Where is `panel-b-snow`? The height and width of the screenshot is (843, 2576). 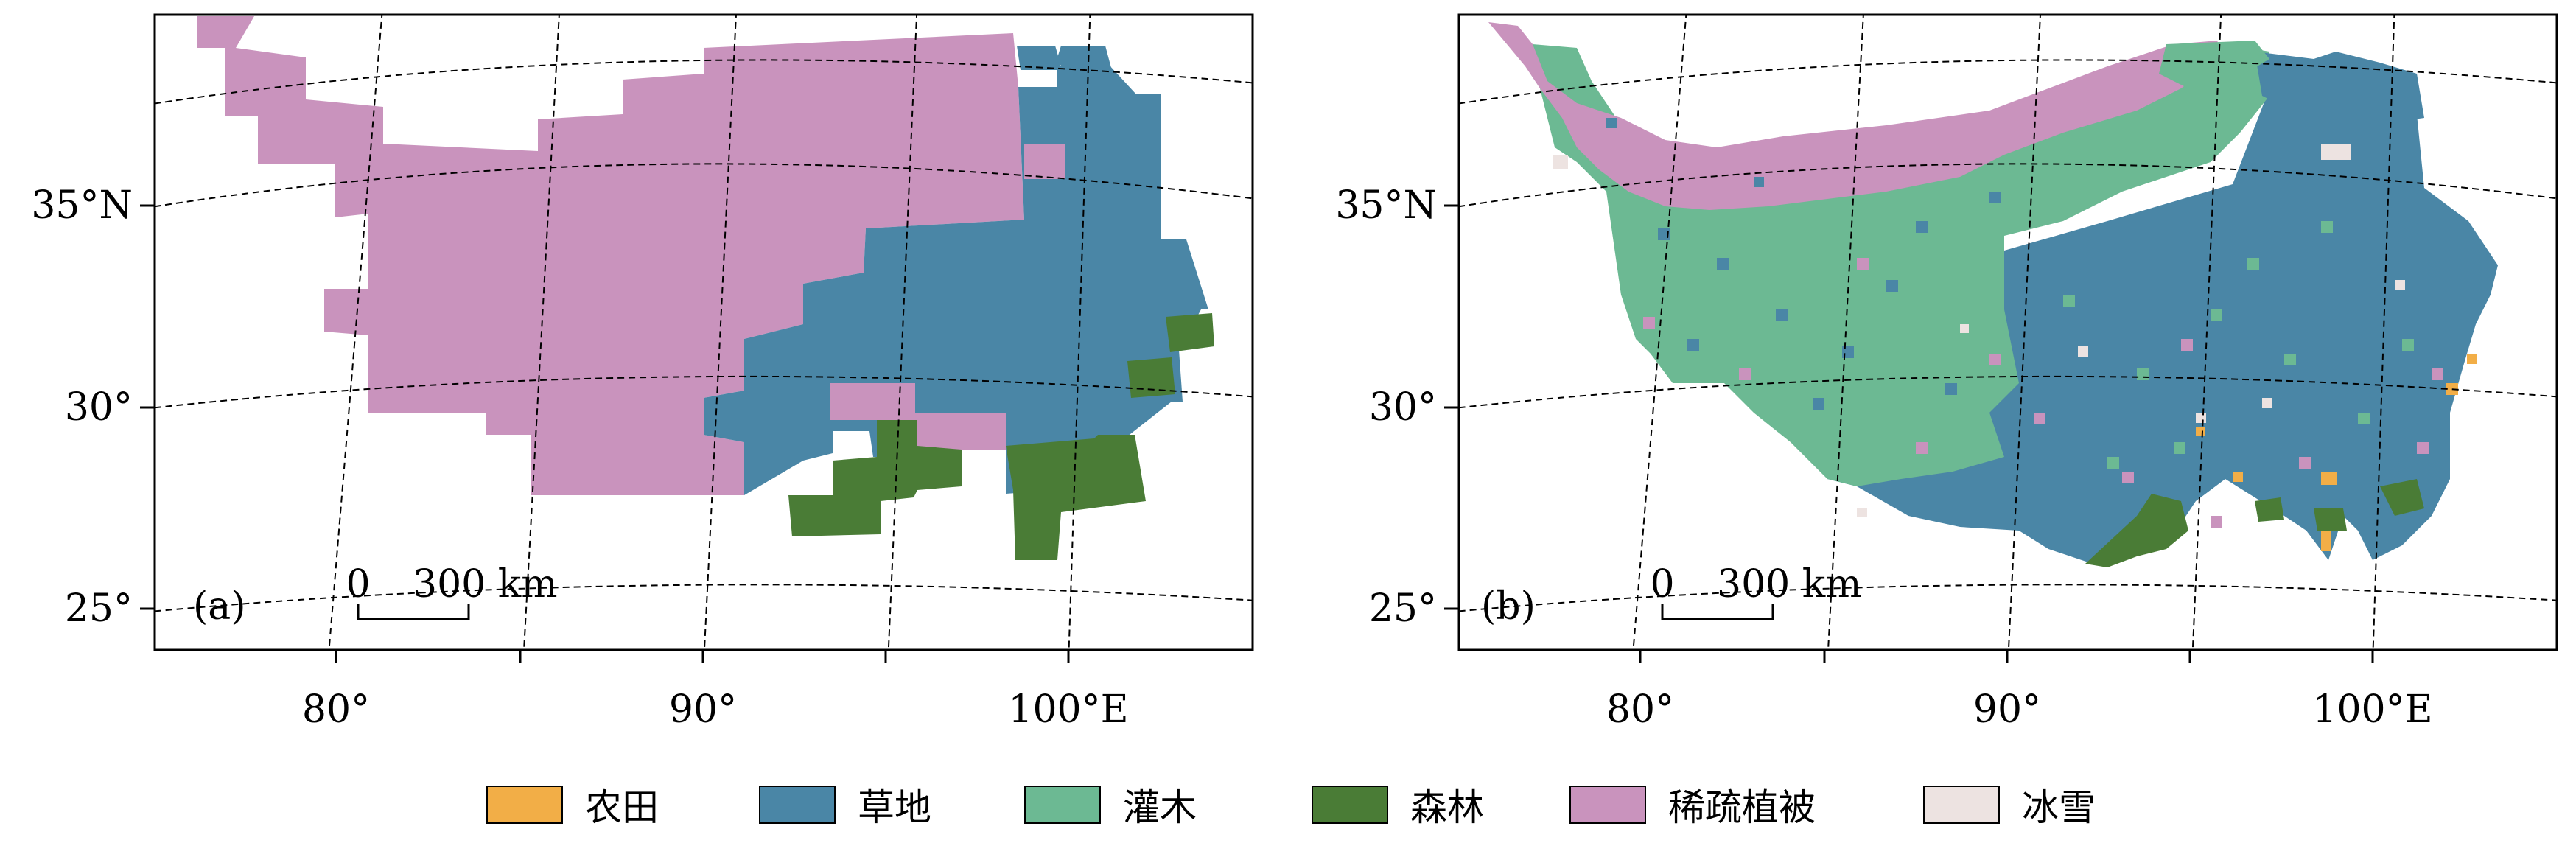
panel-b-snow is located at coordinates (2336, 152).